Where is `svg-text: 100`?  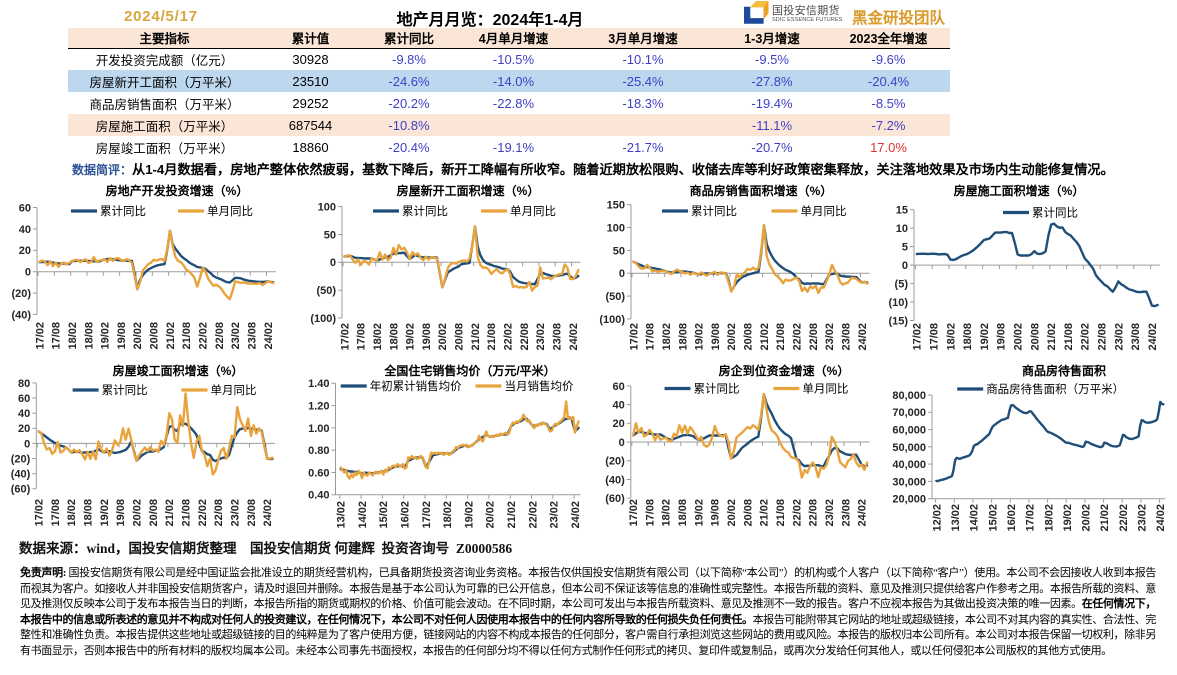
svg-text: 100 is located at coordinates (327, 208).